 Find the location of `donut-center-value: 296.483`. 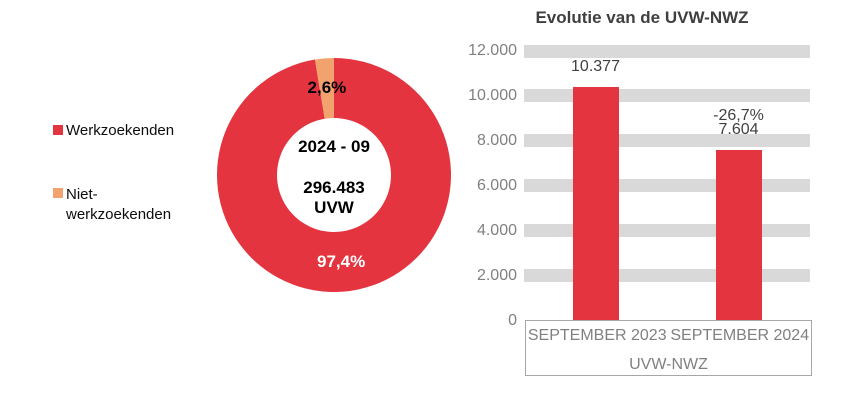

donut-center-value: 296.483 is located at coordinates (334, 187).